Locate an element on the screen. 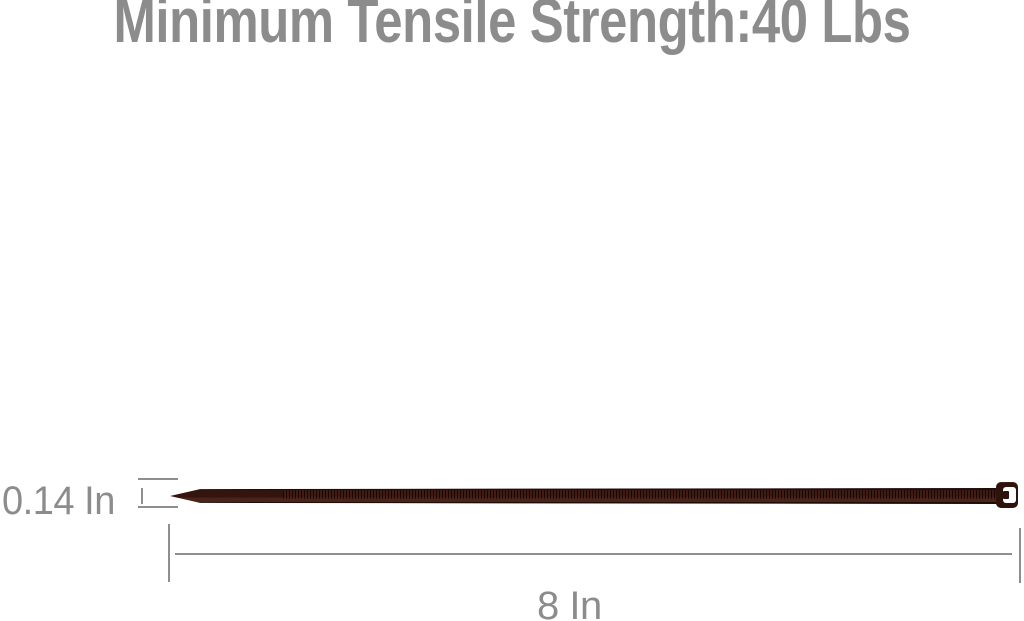 The height and width of the screenshot is (621, 1024). length-label: 8 In is located at coordinates (569, 602).